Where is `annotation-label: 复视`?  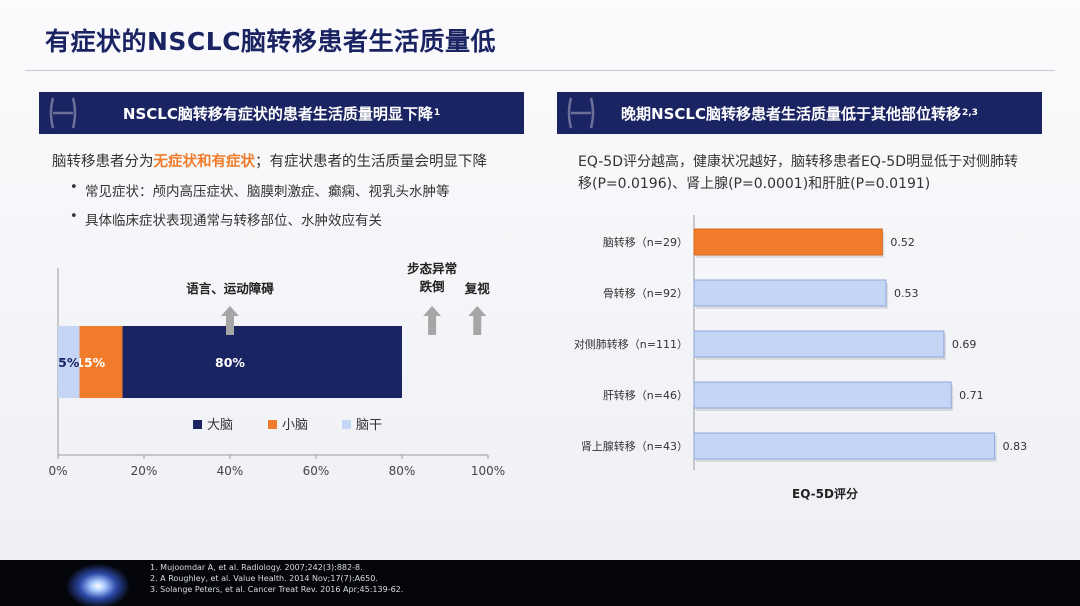 annotation-label: 复视 is located at coordinates (477, 288).